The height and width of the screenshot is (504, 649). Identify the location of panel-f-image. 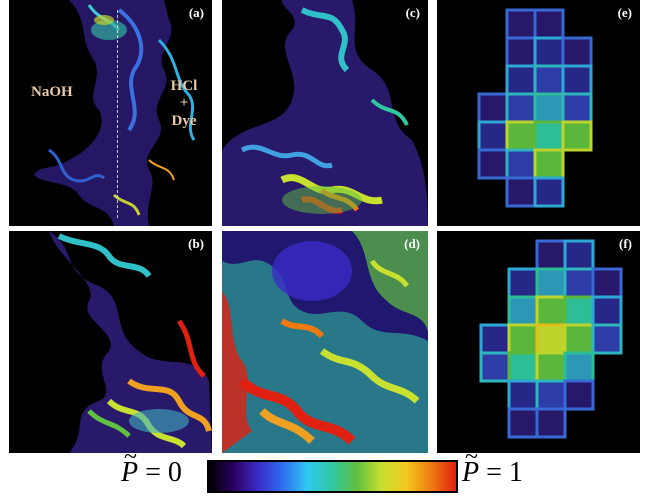
(538, 342).